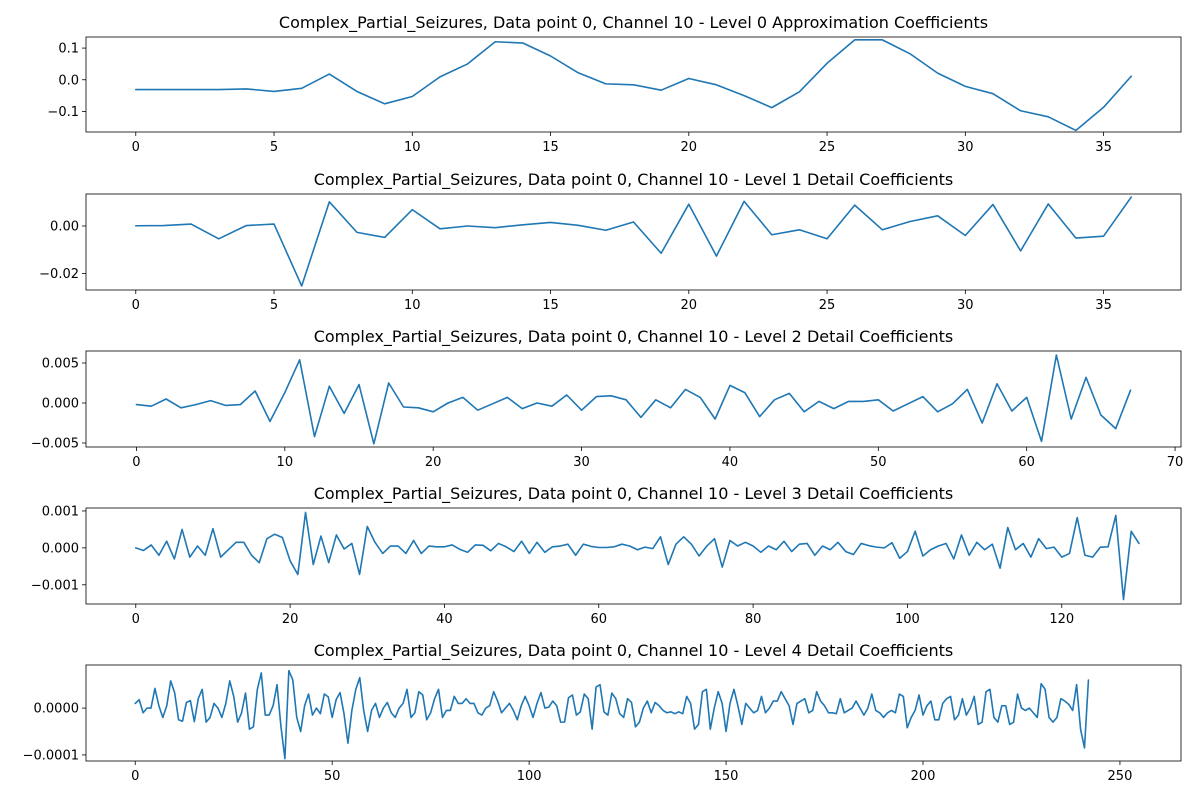  I want to click on axes-frame, so click(633, 713).